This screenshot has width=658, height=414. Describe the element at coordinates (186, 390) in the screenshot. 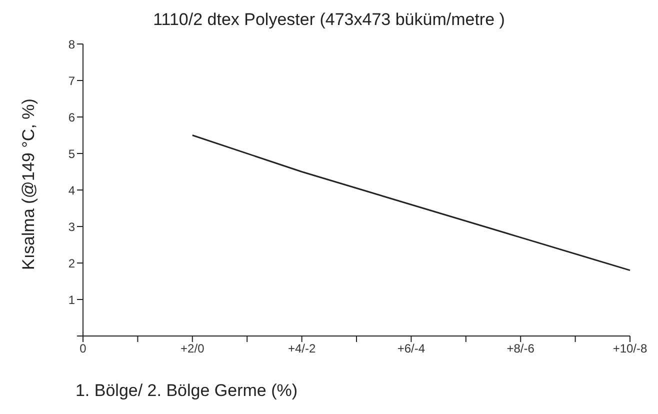

I see `x-axis-title: 1. Bölge/ 2. Bölge Germe (%)` at that location.